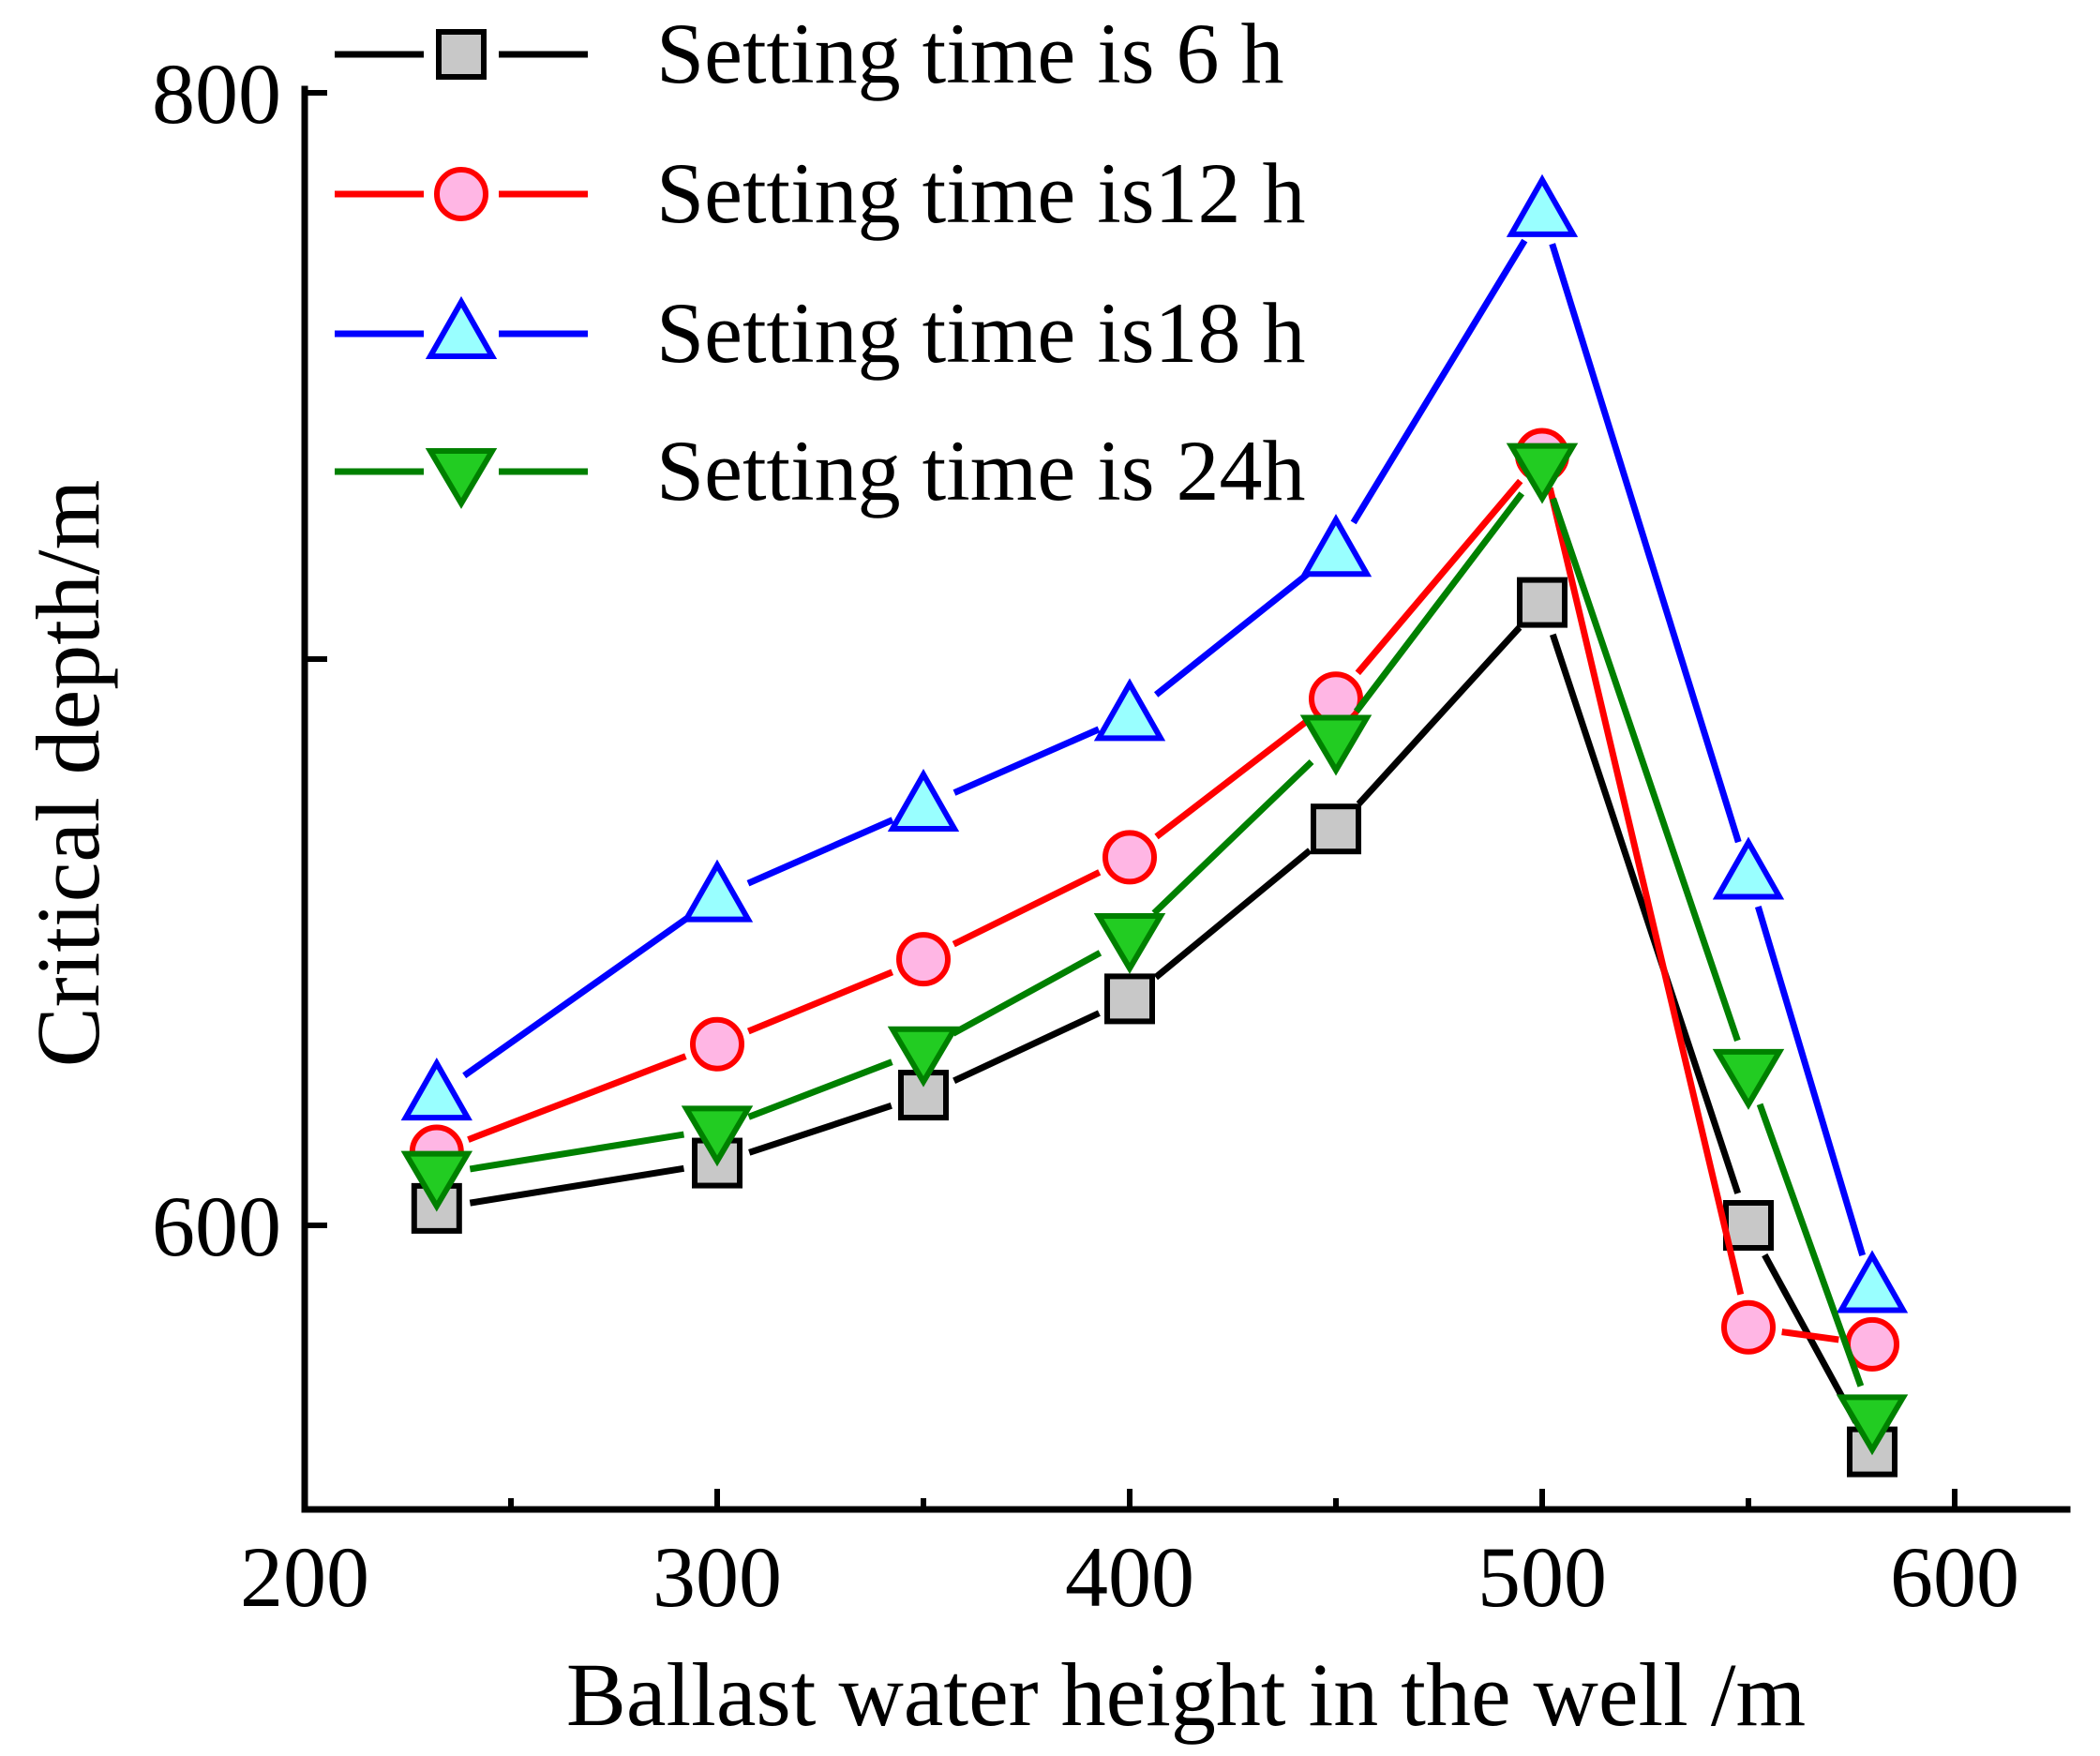 The height and width of the screenshot is (1756, 2100). I want to click on legend-item: Setting time is12 h, so click(820, 193).